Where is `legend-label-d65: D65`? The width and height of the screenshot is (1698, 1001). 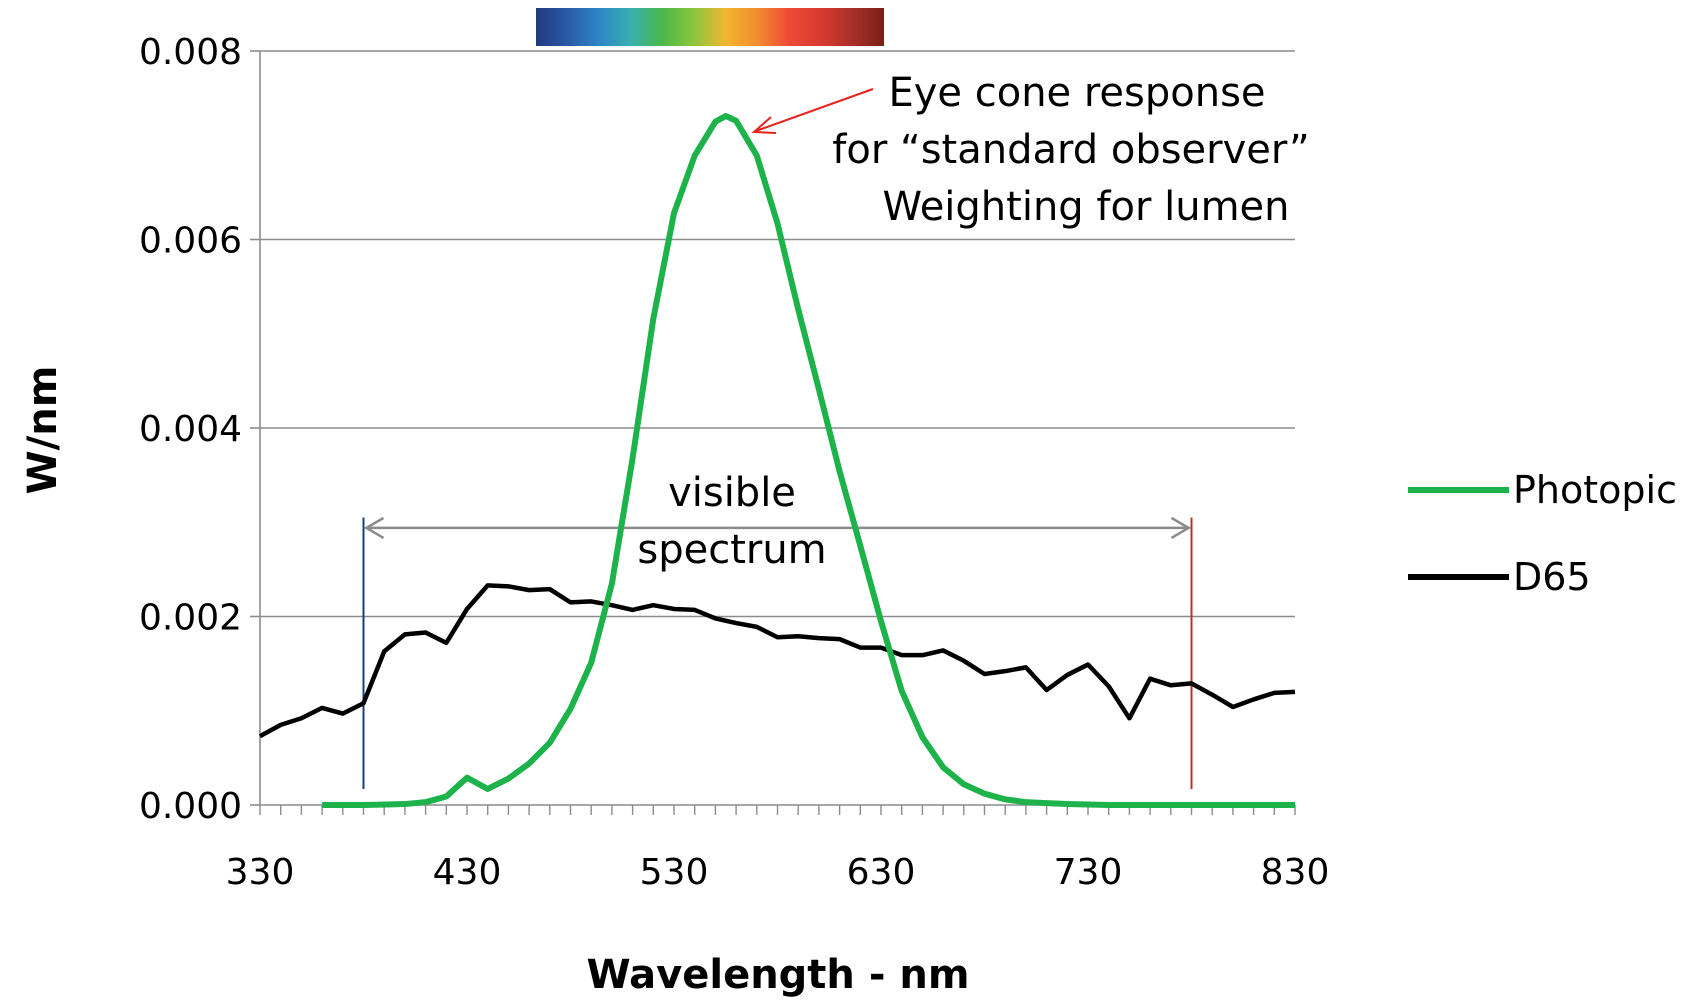
legend-label-d65: D65 is located at coordinates (1552, 577).